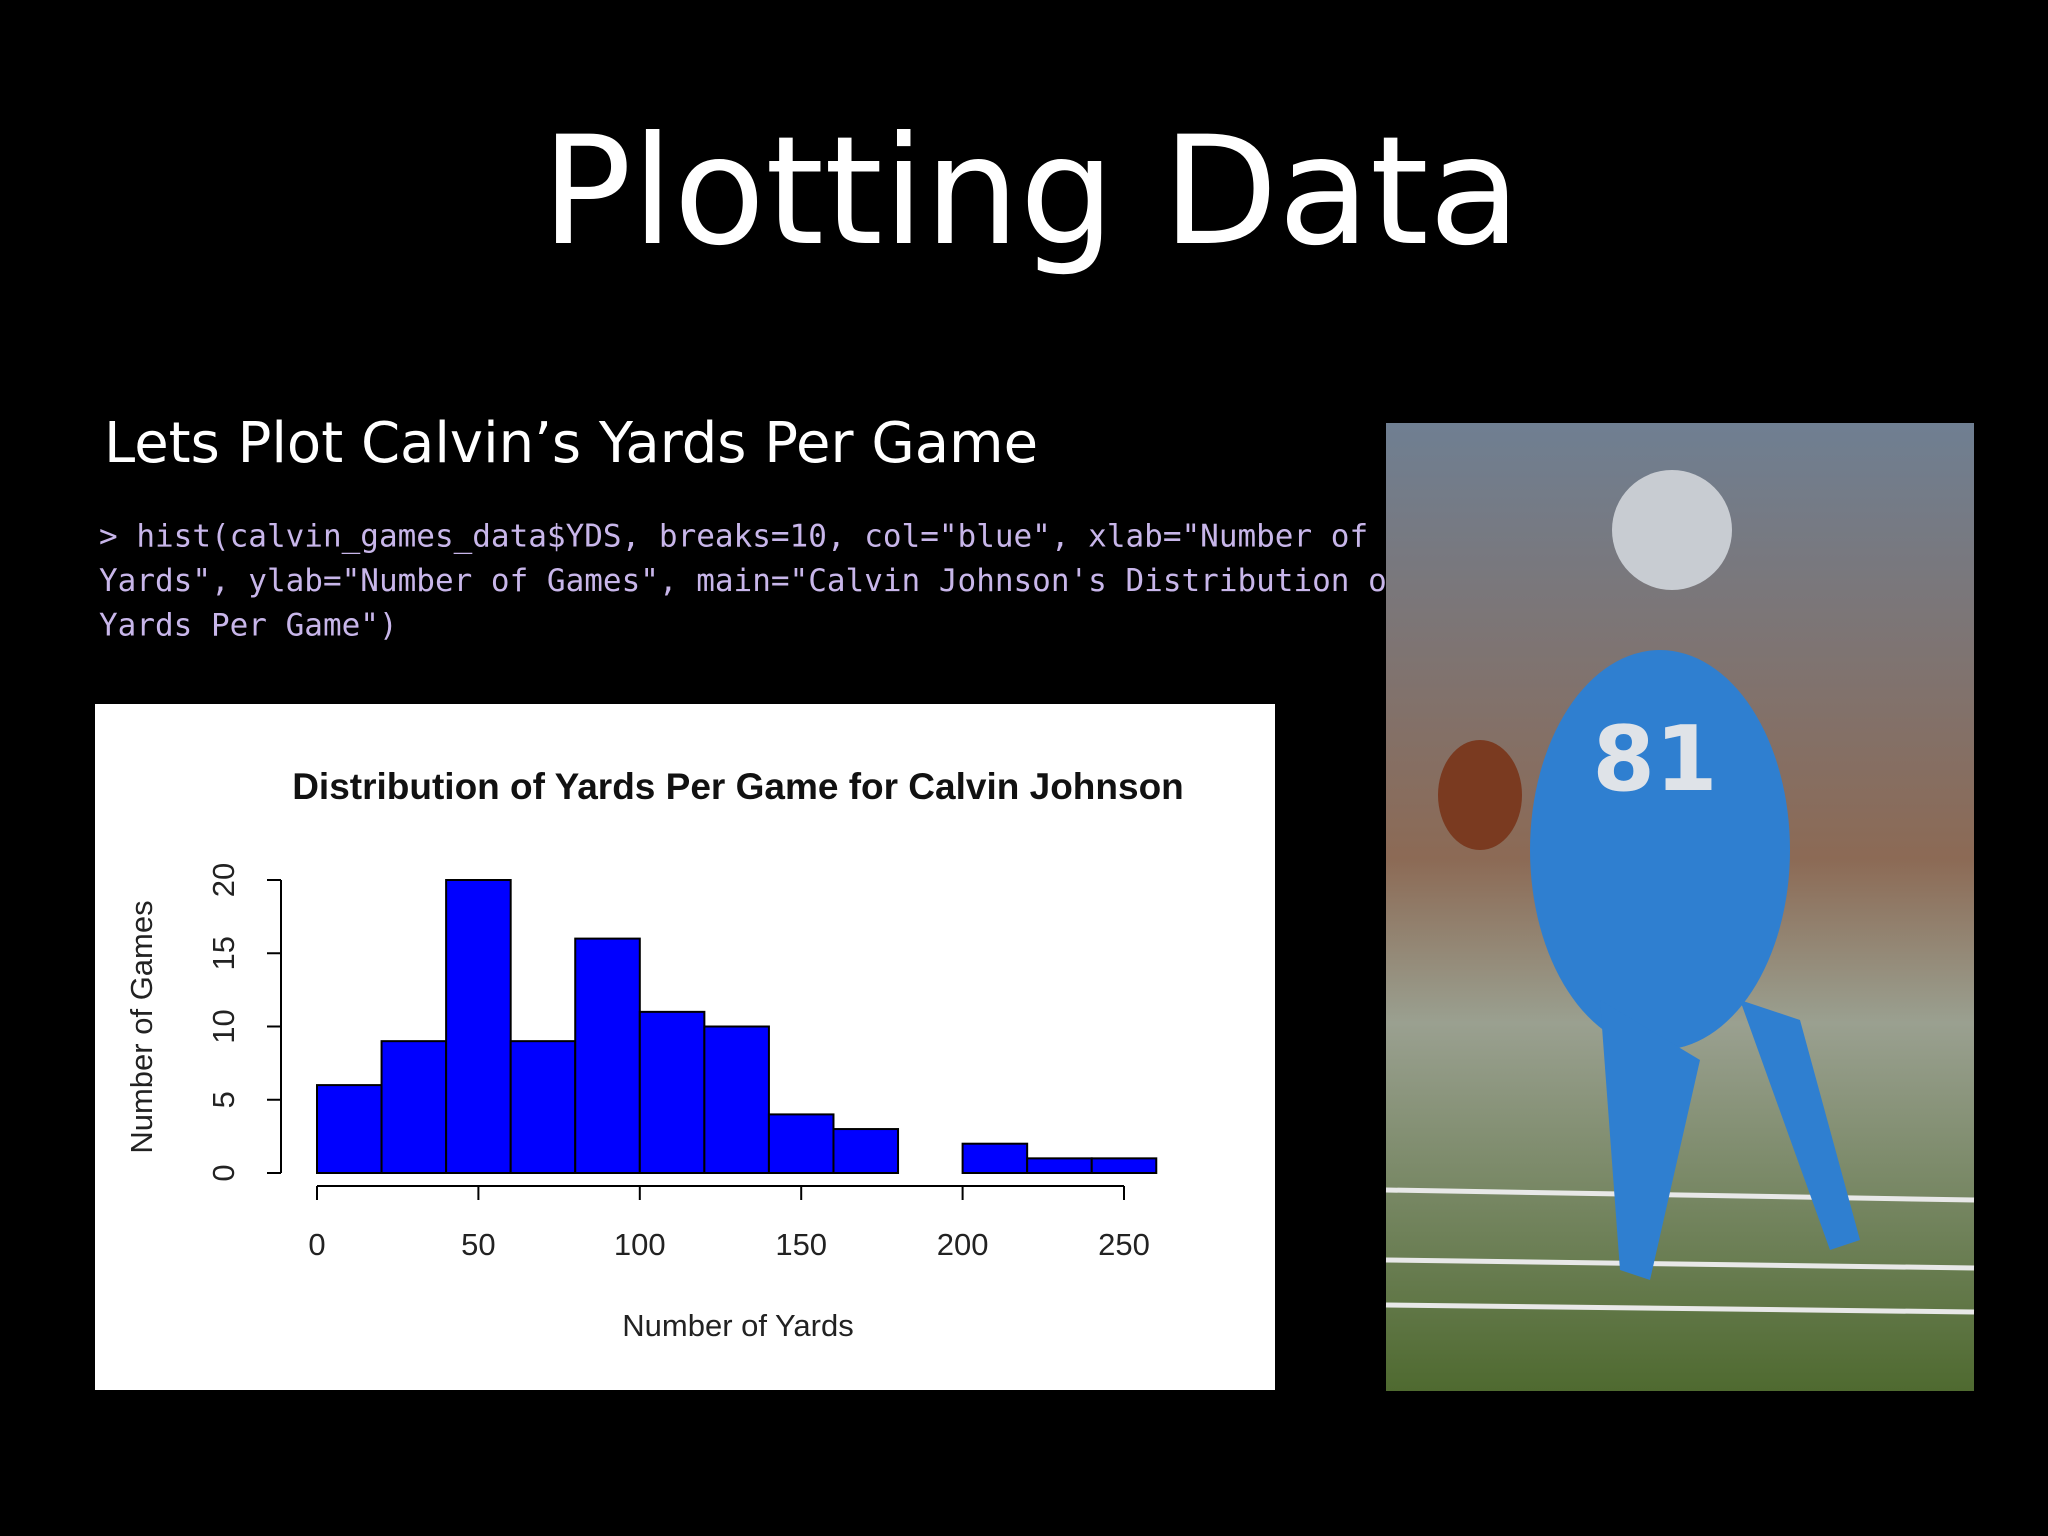 This screenshot has width=2048, height=1536. What do you see at coordinates (640, 1244) in the screenshot?
I see `x-tick-label: 100` at bounding box center [640, 1244].